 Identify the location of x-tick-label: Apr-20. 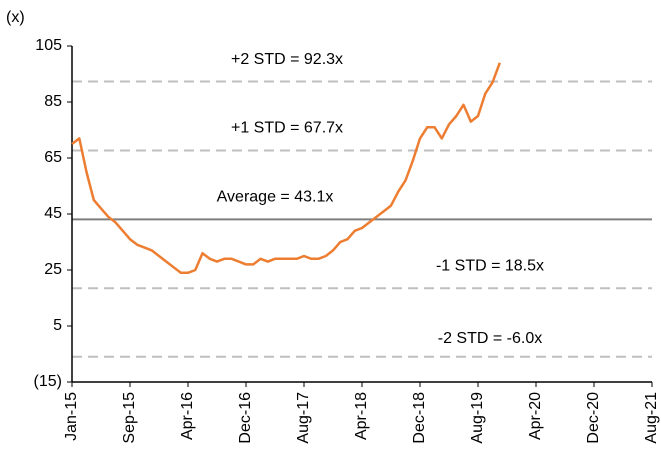
(535, 416).